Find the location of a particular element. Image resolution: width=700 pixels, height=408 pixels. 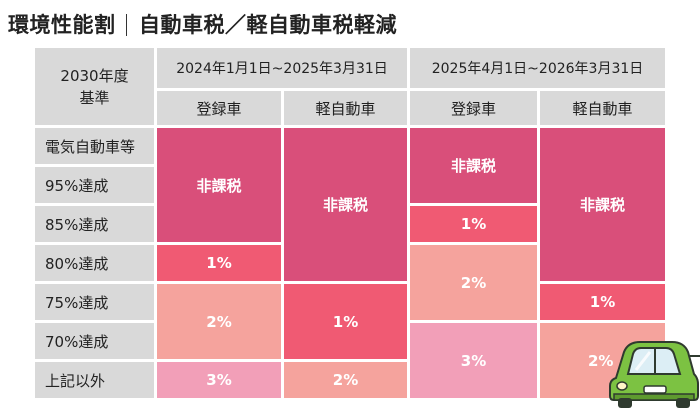

standard-header: 2030年度 基準 is located at coordinates (94, 86).